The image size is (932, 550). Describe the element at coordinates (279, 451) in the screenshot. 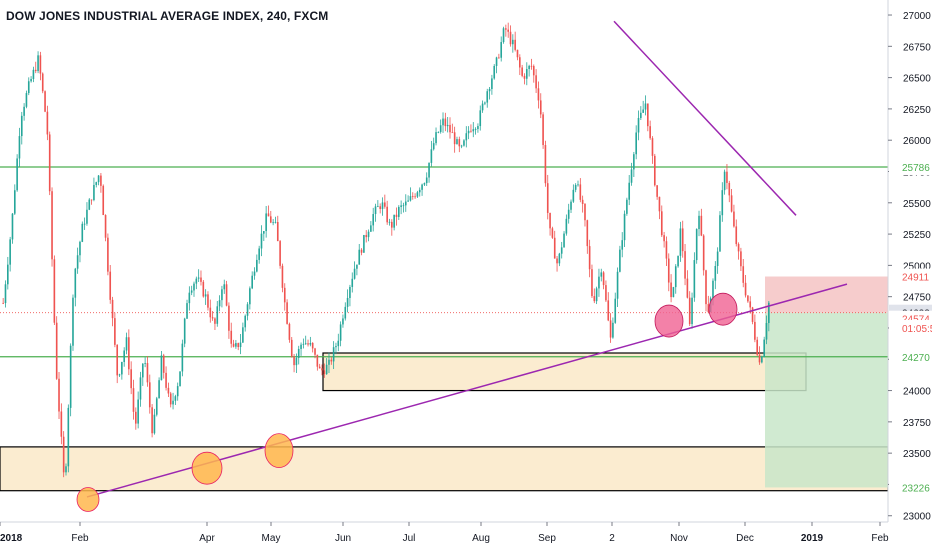

I see `trendline-touch-marker` at that location.